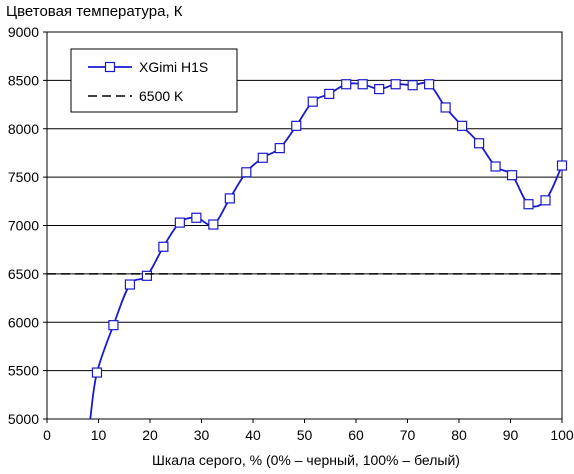 The image size is (574, 474). What do you see at coordinates (305, 435) in the screenshot?
I see `tick-label-x-50: 50` at bounding box center [305, 435].